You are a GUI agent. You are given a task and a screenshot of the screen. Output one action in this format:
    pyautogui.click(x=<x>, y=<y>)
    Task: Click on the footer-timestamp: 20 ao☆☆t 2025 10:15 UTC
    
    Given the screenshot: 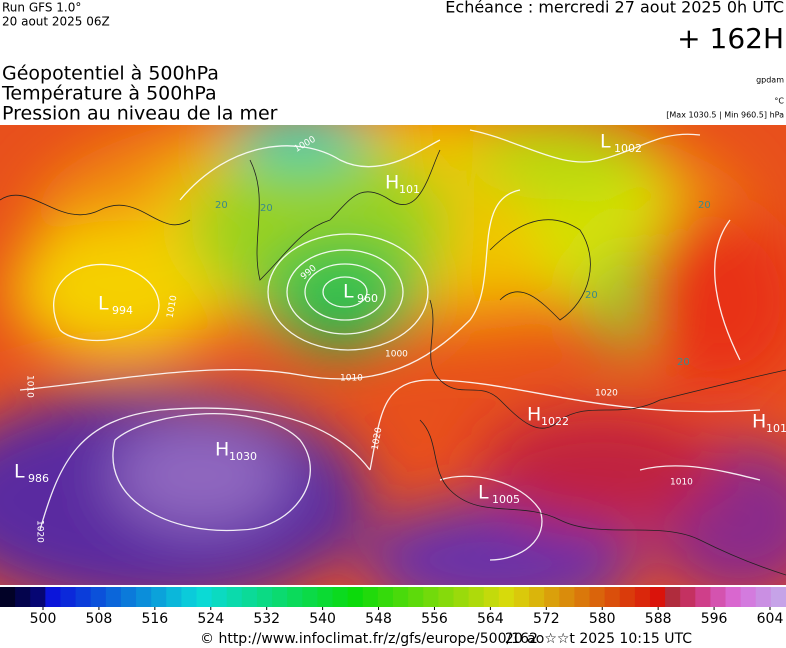 What is the action you would take?
    pyautogui.click(x=598, y=639)
    